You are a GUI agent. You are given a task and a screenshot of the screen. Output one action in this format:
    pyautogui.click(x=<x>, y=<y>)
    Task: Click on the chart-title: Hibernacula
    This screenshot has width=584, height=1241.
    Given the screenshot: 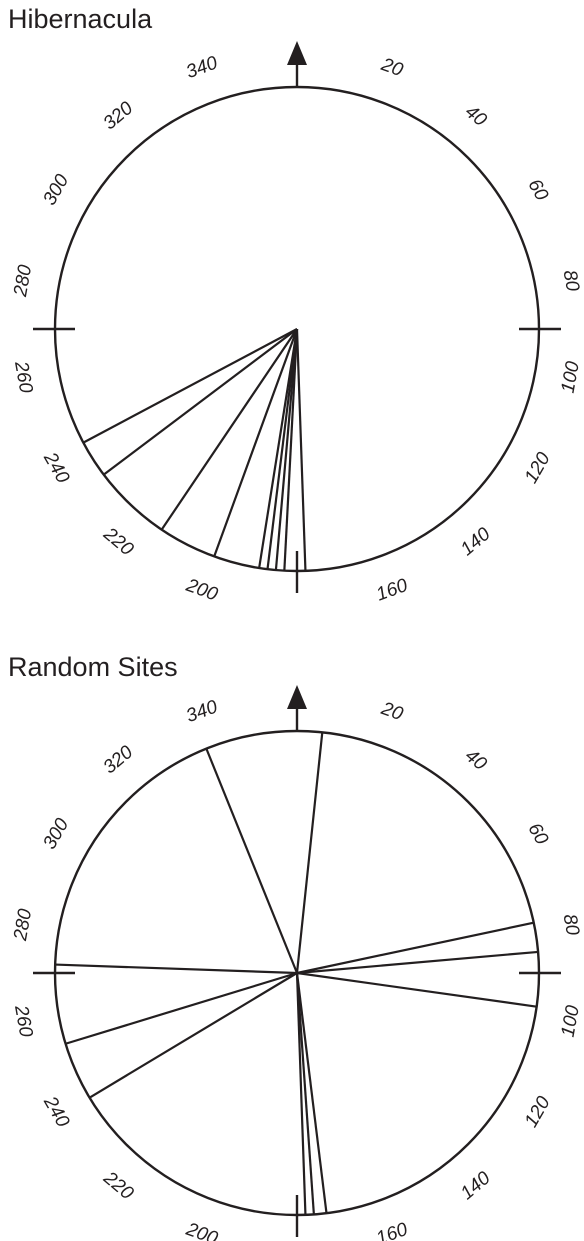 What is the action you would take?
    pyautogui.click(x=80, y=19)
    